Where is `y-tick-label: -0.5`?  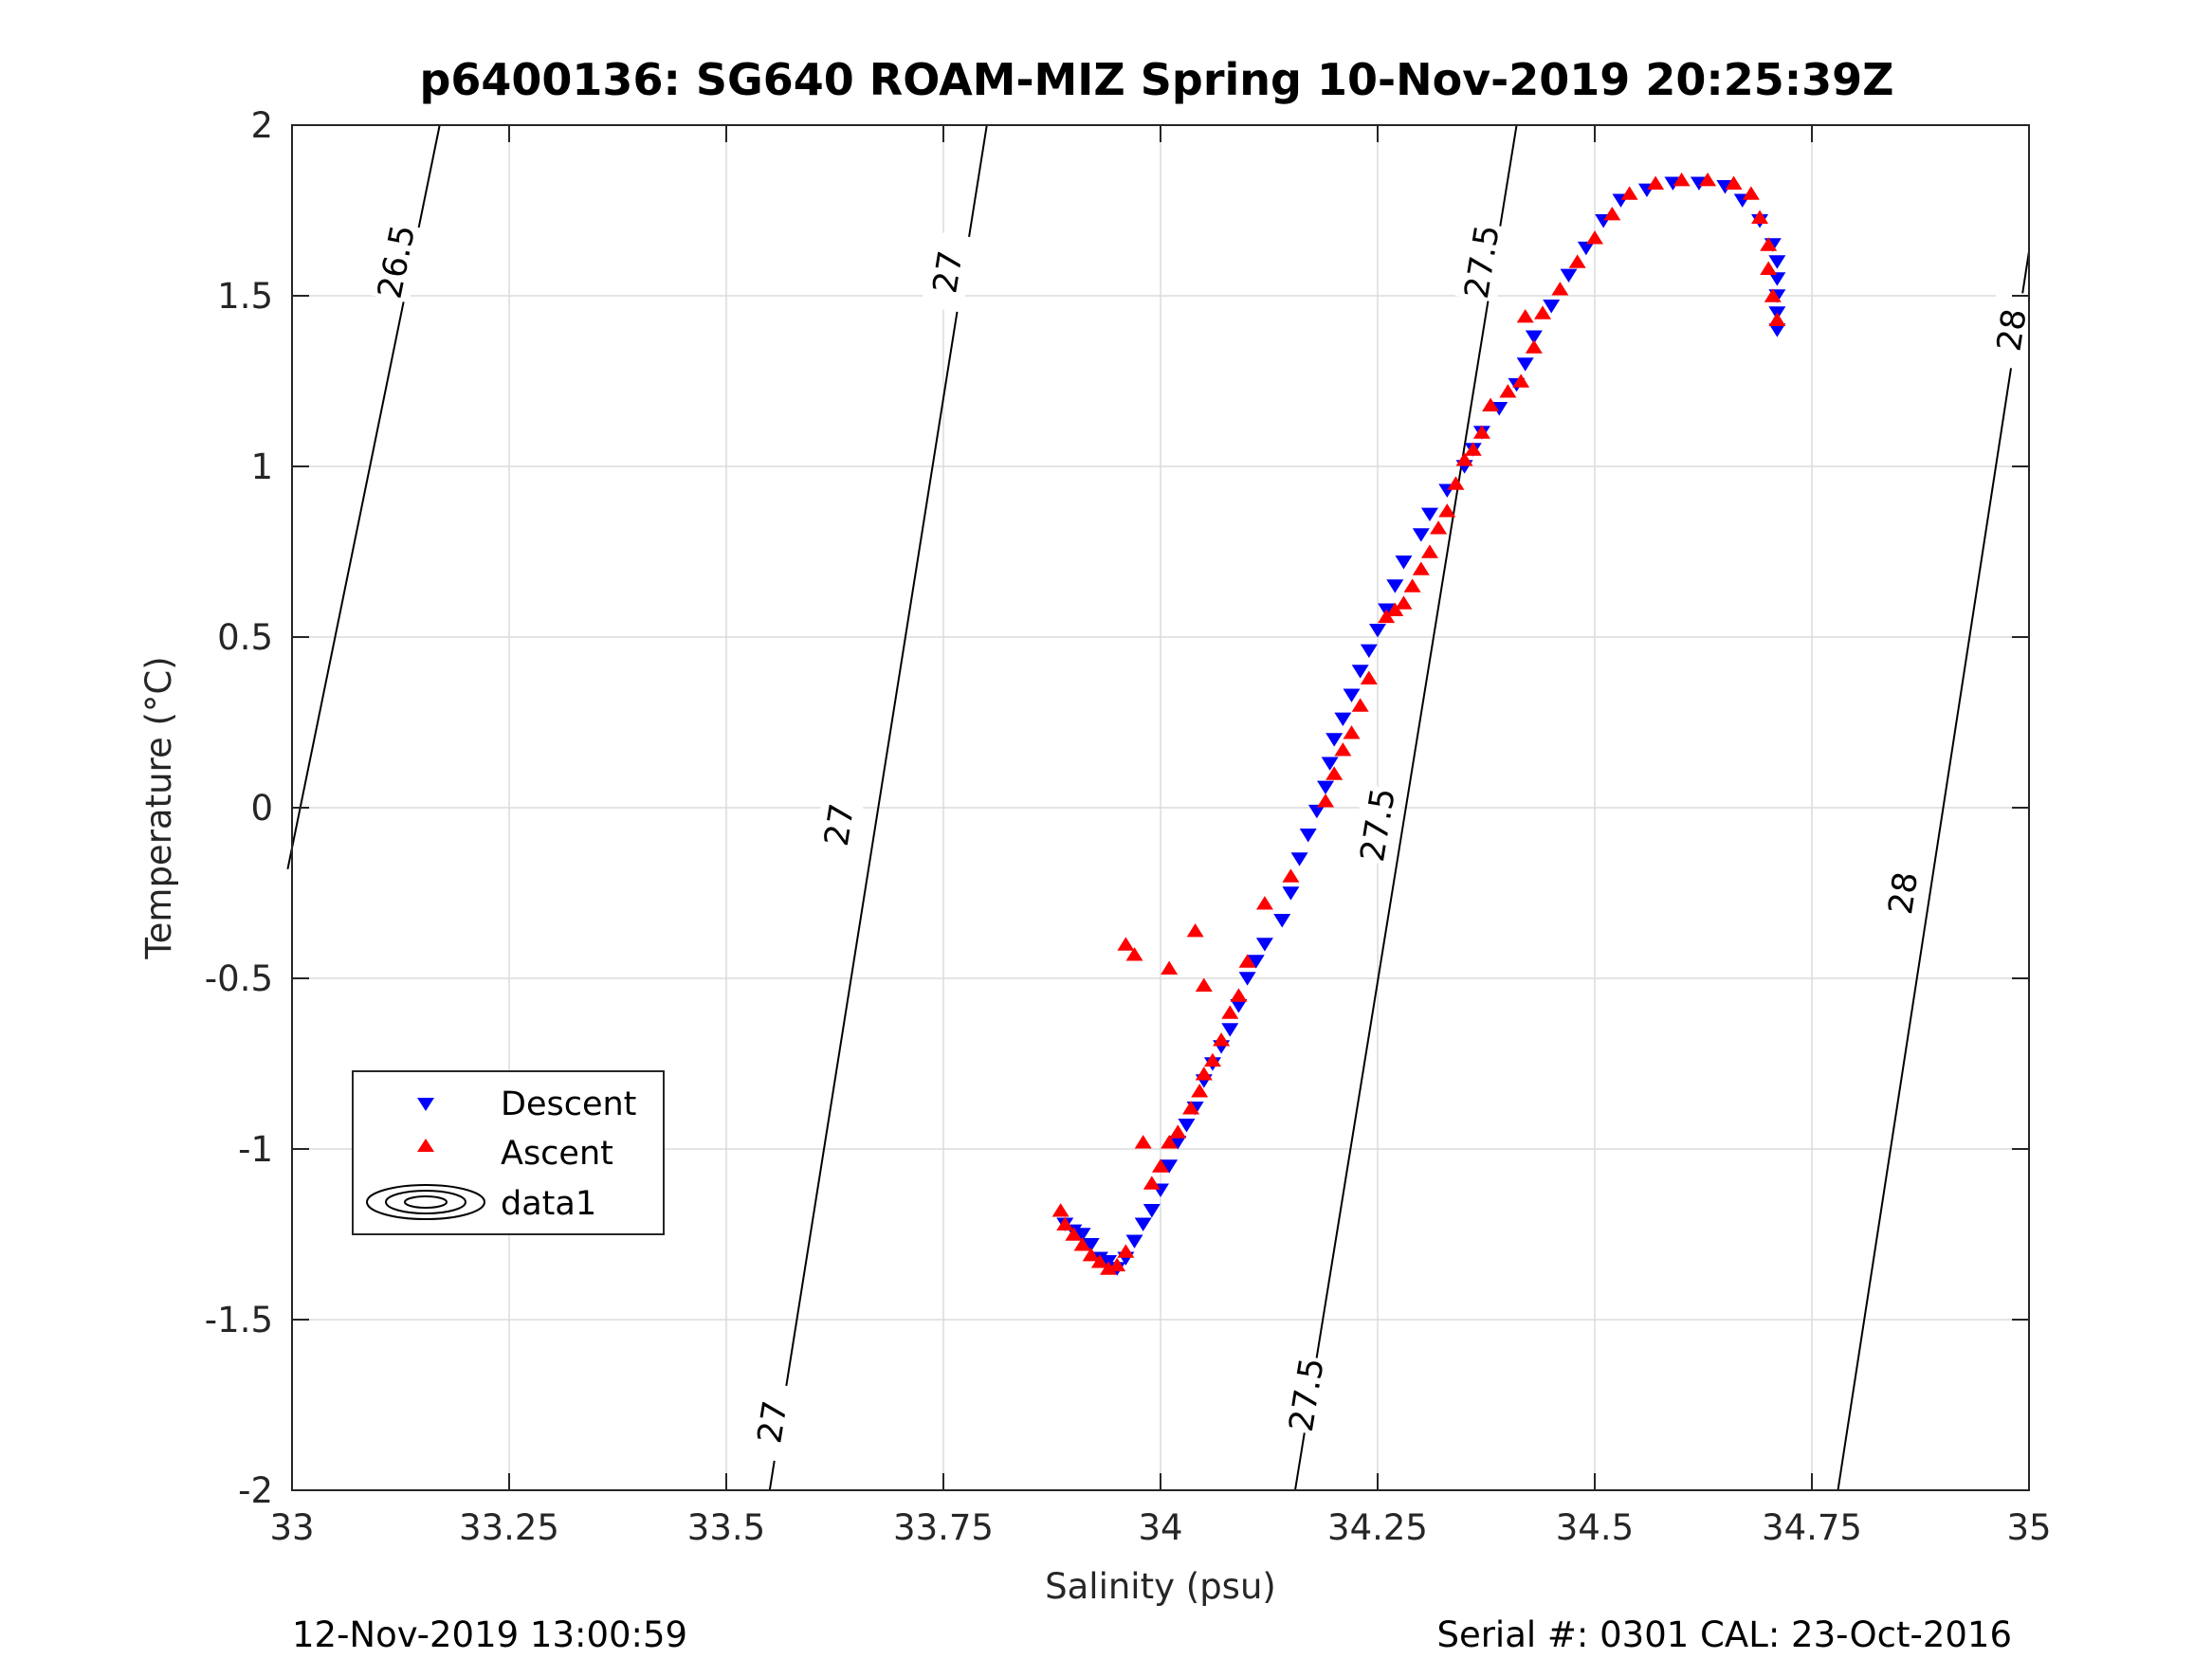
y-tick-label: -0.5 is located at coordinates (239, 978).